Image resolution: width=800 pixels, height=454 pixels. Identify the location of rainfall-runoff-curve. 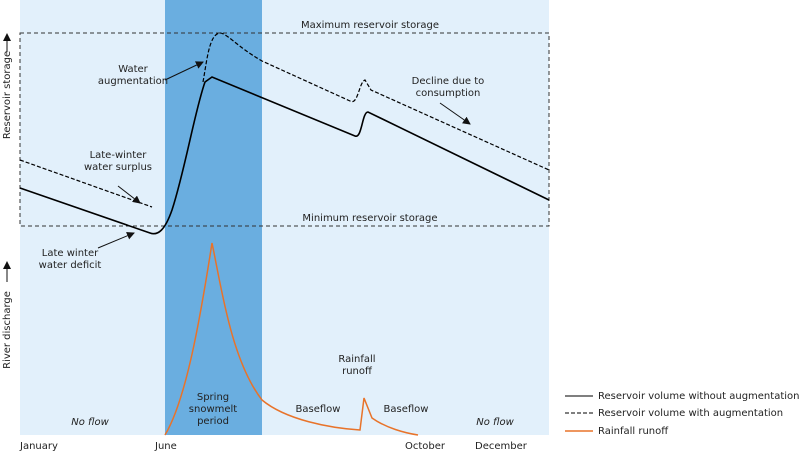
(291, 339).